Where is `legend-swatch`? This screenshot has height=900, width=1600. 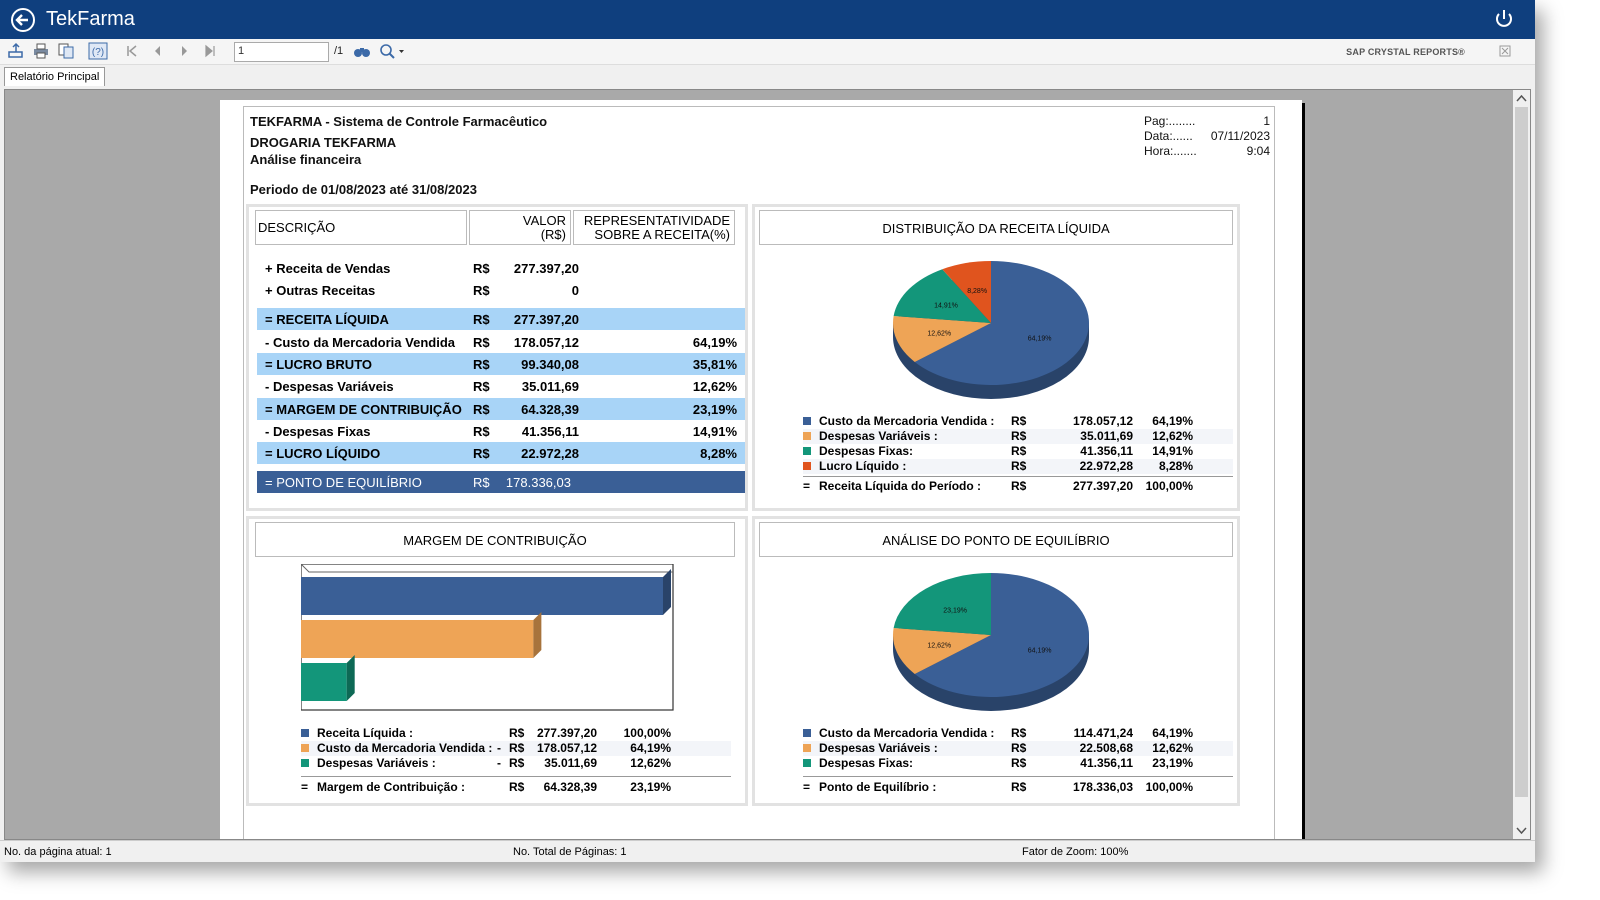
legend-swatch is located at coordinates (305, 763).